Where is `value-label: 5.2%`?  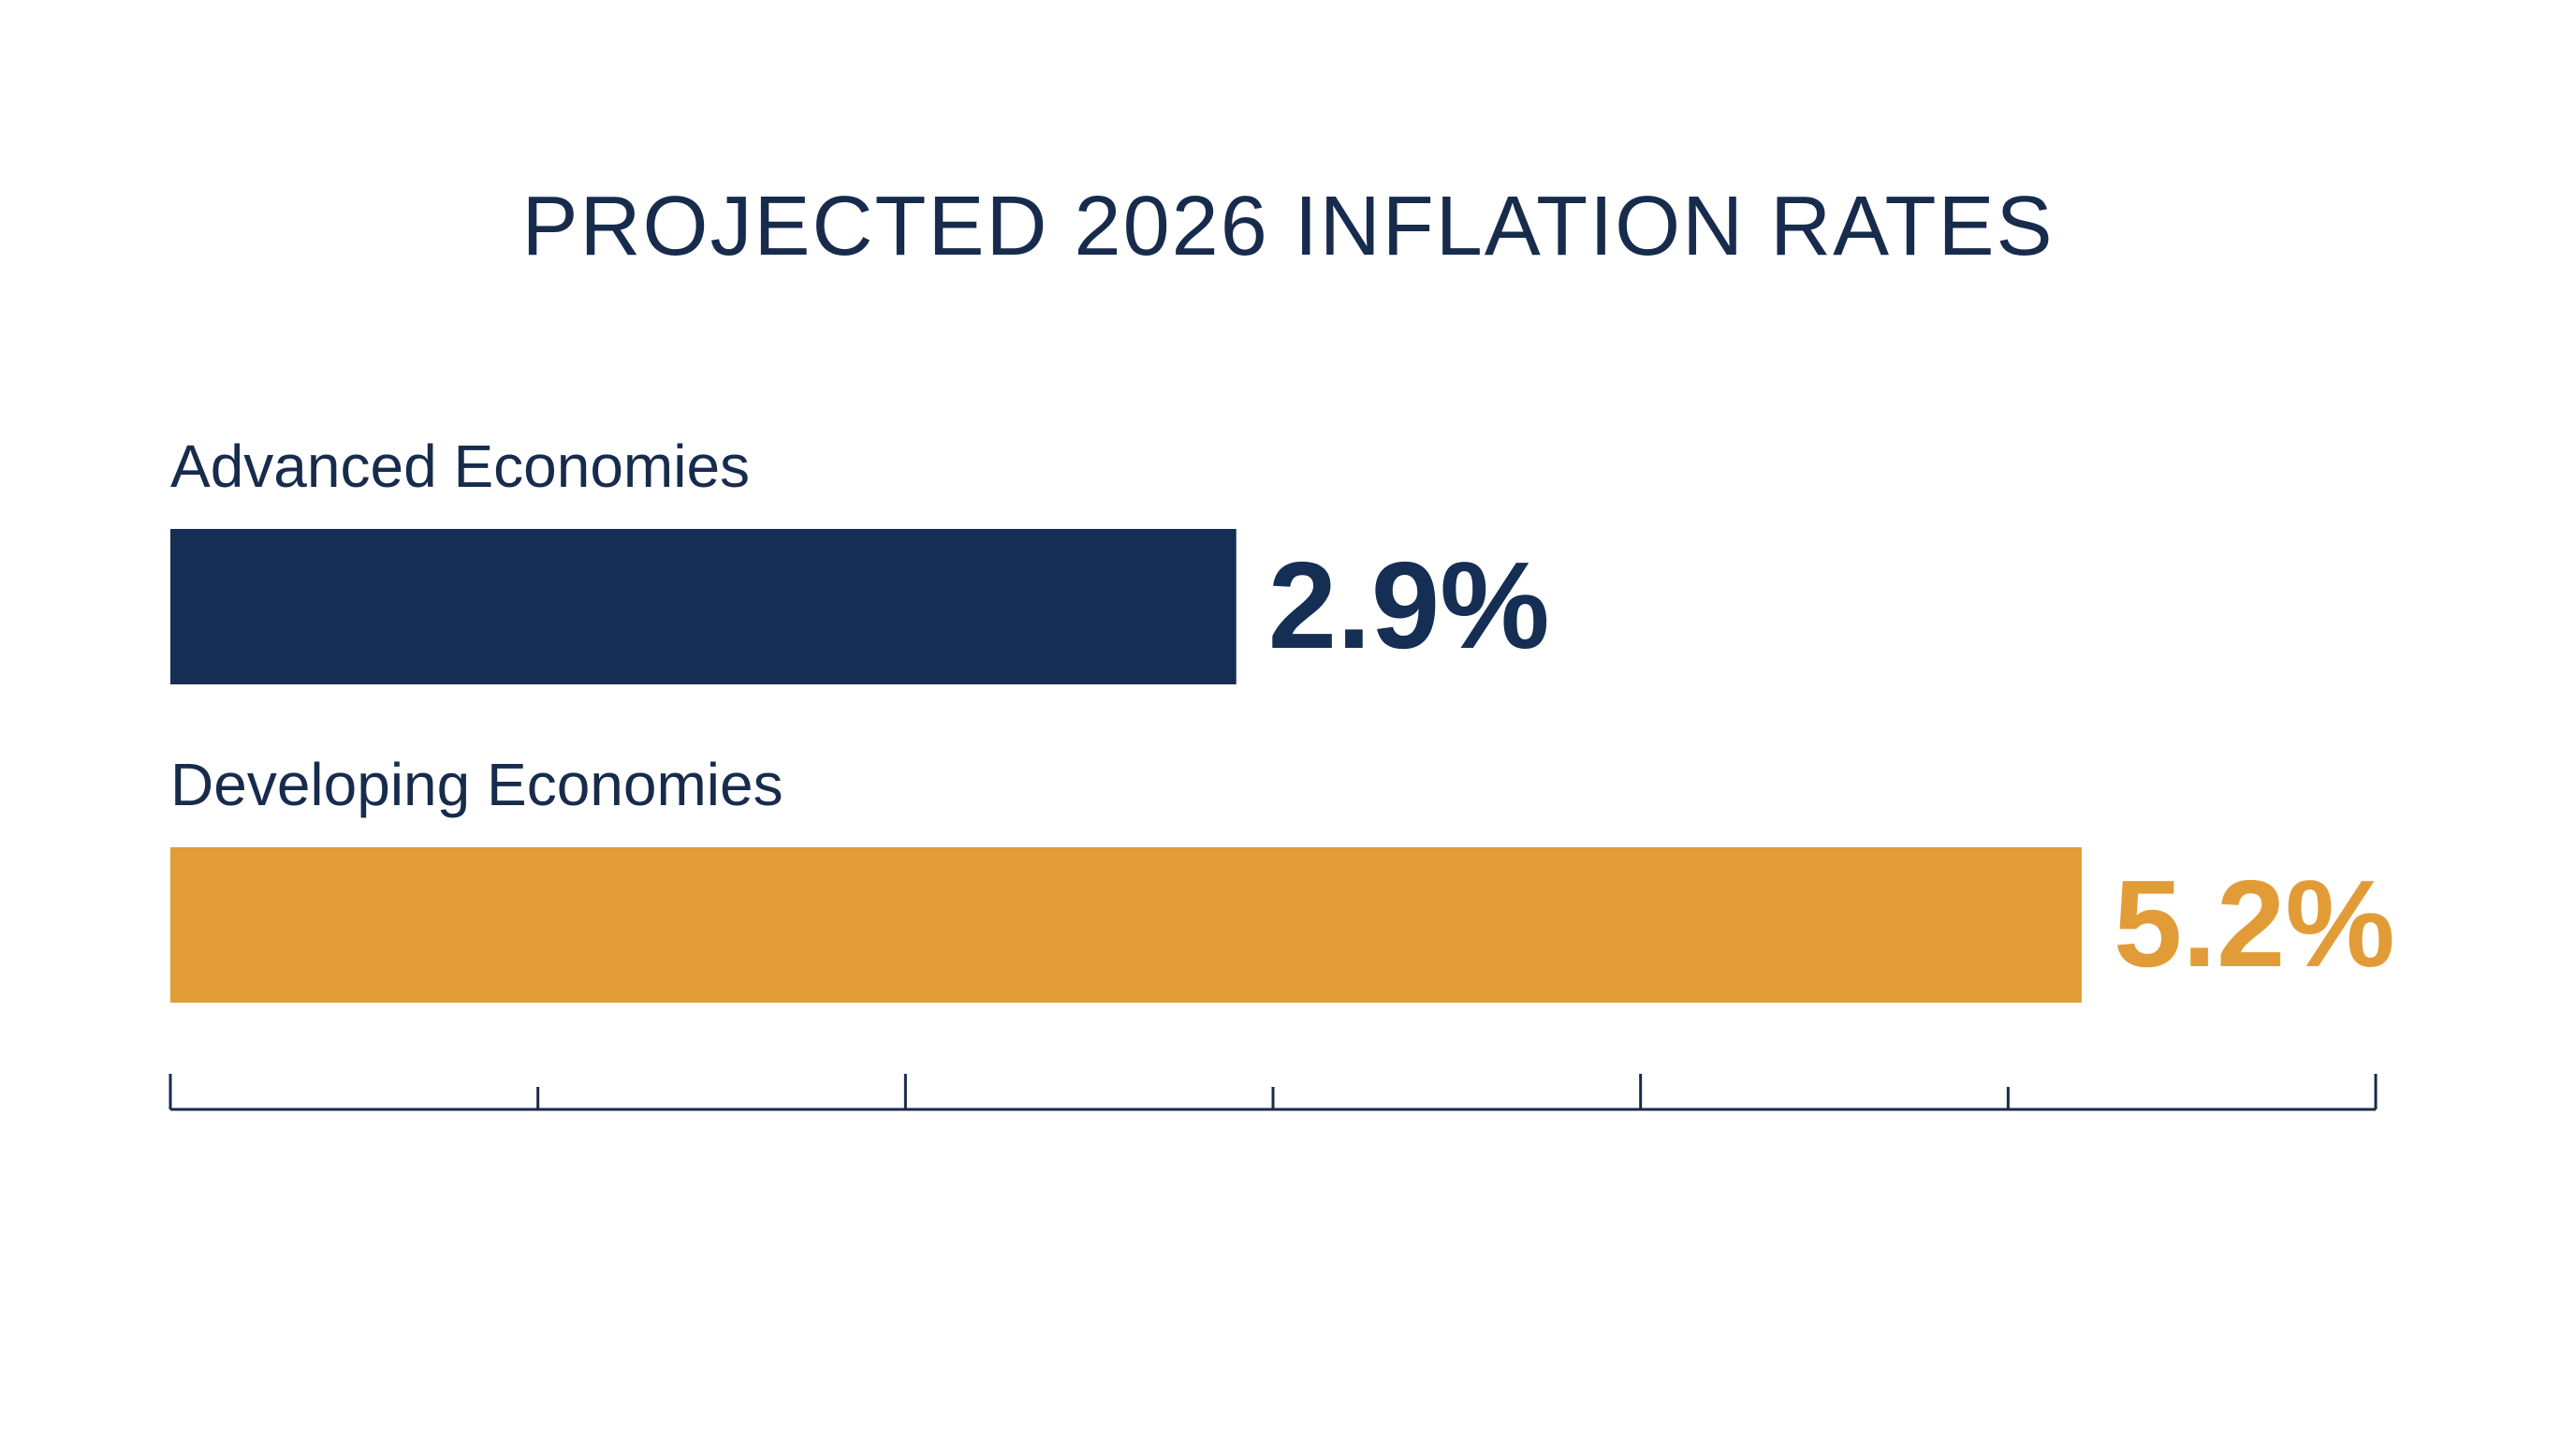
value-label: 5.2% is located at coordinates (2254, 923).